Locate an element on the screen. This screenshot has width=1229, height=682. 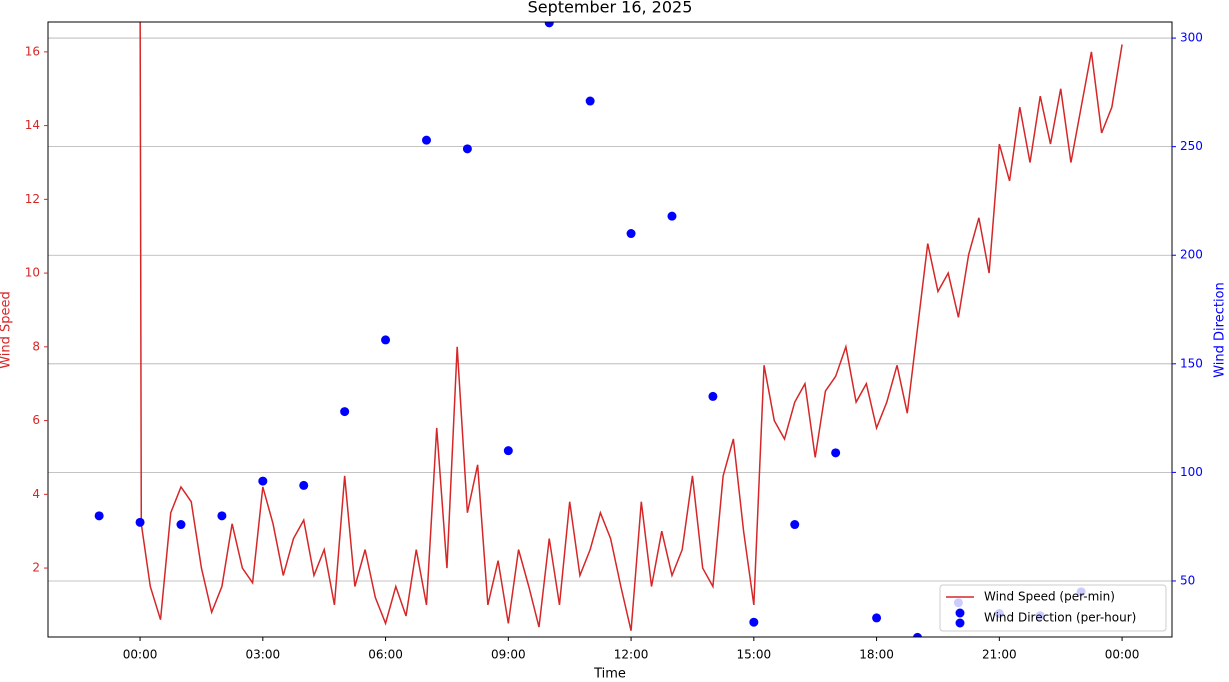
y2-tick-label: 300 is located at coordinates (1191, 38).